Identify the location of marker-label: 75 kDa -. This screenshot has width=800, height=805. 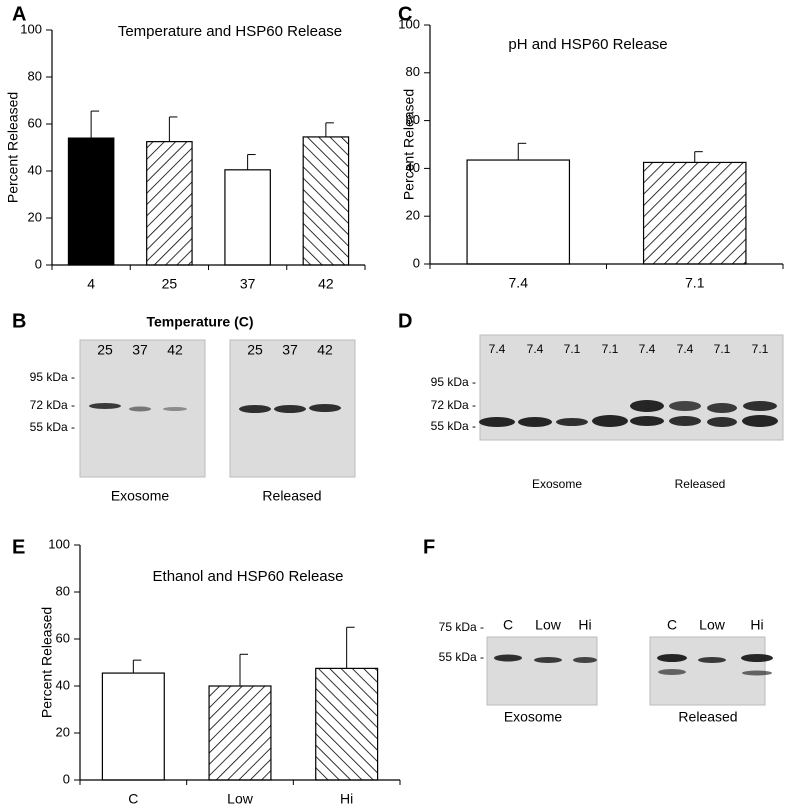
(461, 627).